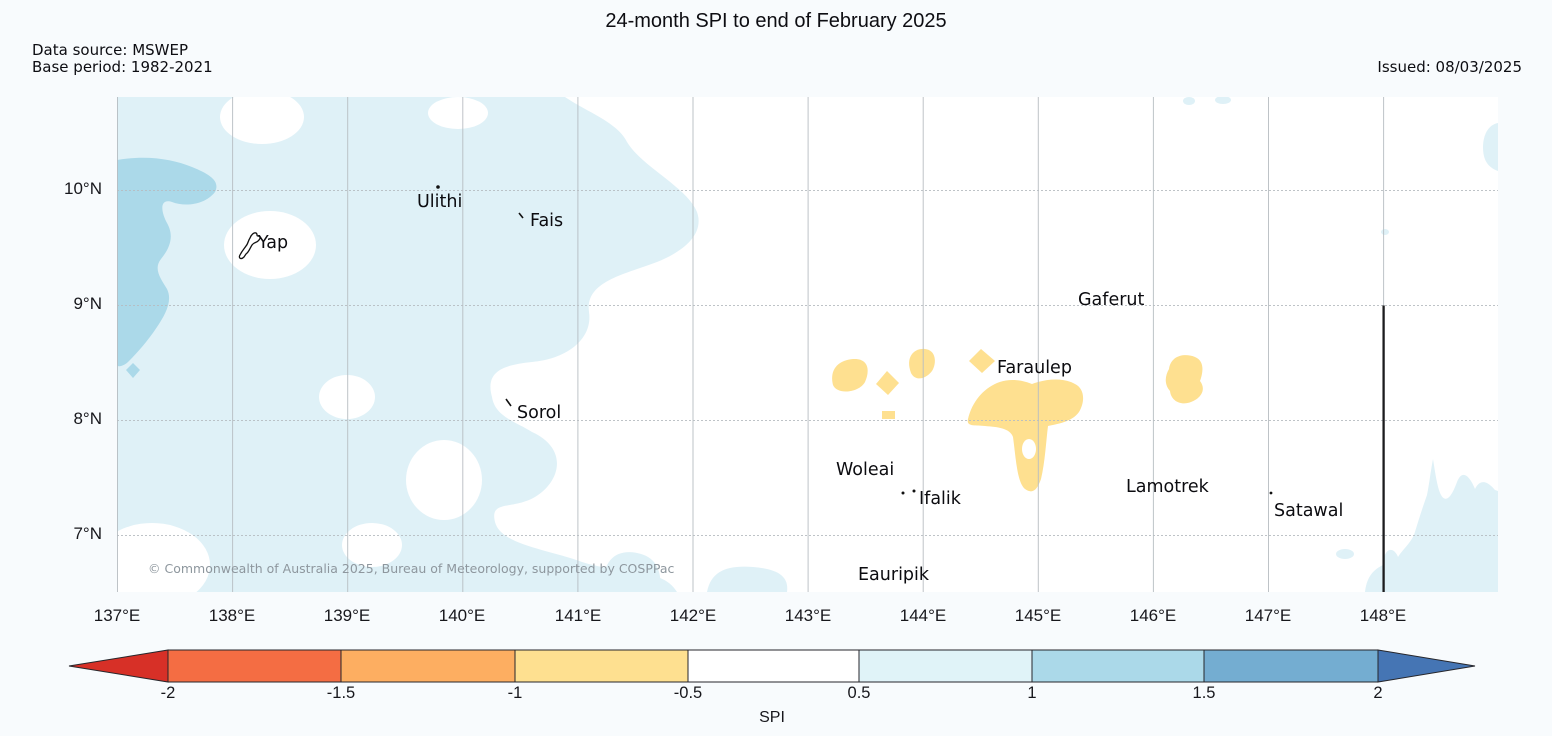 The height and width of the screenshot is (736, 1552). I want to click on map-dry-patch-hole, so click(1029, 449).